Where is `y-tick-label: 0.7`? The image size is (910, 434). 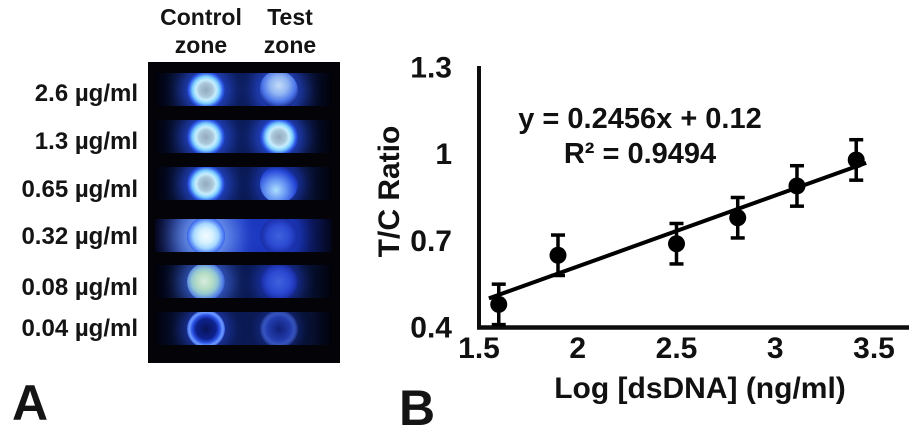
y-tick-label: 0.7 is located at coordinates (431, 241).